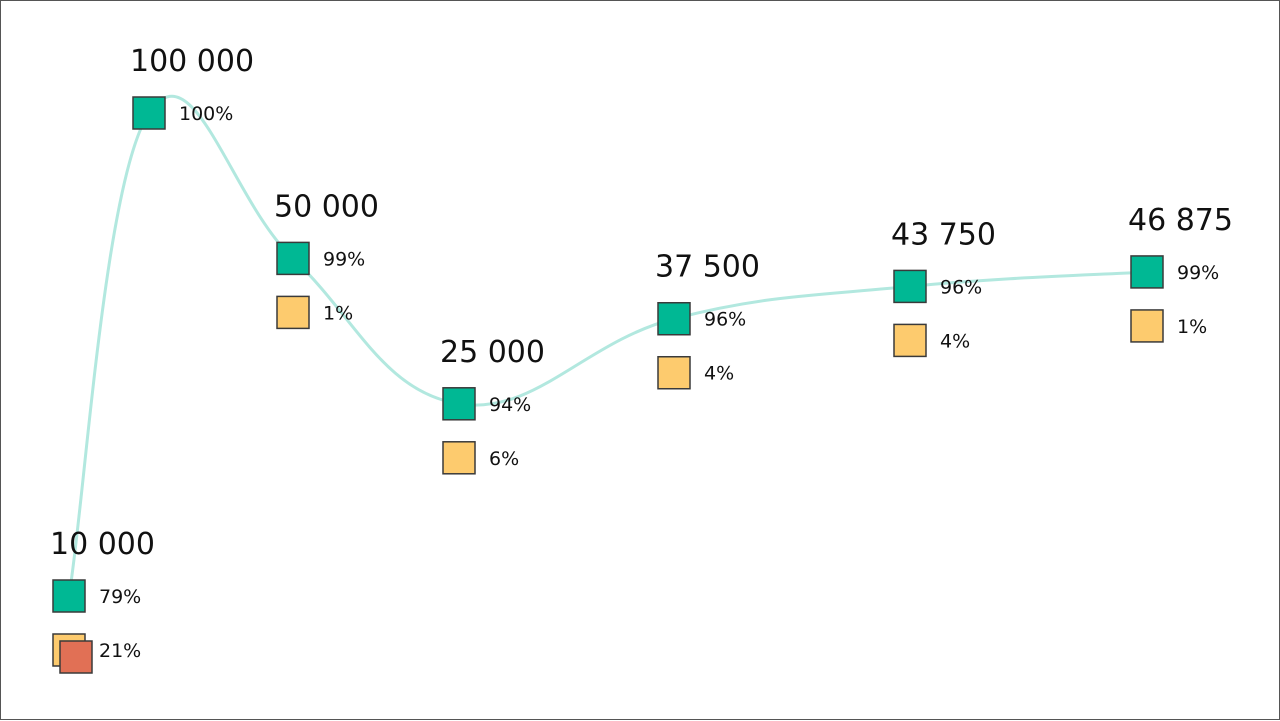 Image resolution: width=1280 pixels, height=721 pixels. Describe the element at coordinates (102, 544) in the screenshot. I see `total-value-label: 10 000` at that location.